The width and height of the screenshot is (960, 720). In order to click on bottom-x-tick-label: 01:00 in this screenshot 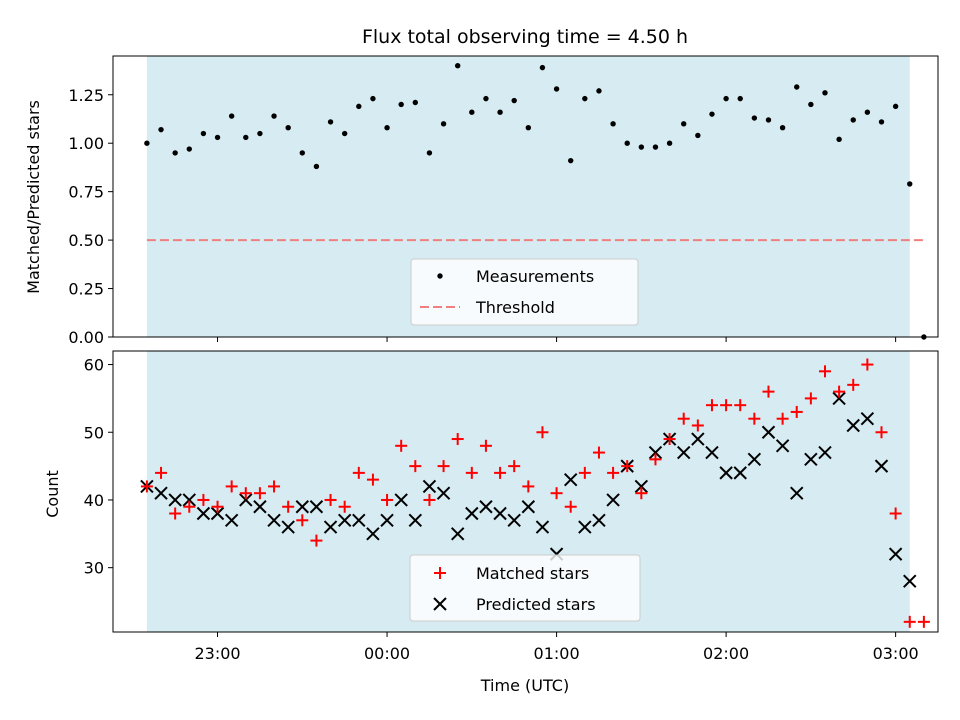, I will do `click(557, 653)`.